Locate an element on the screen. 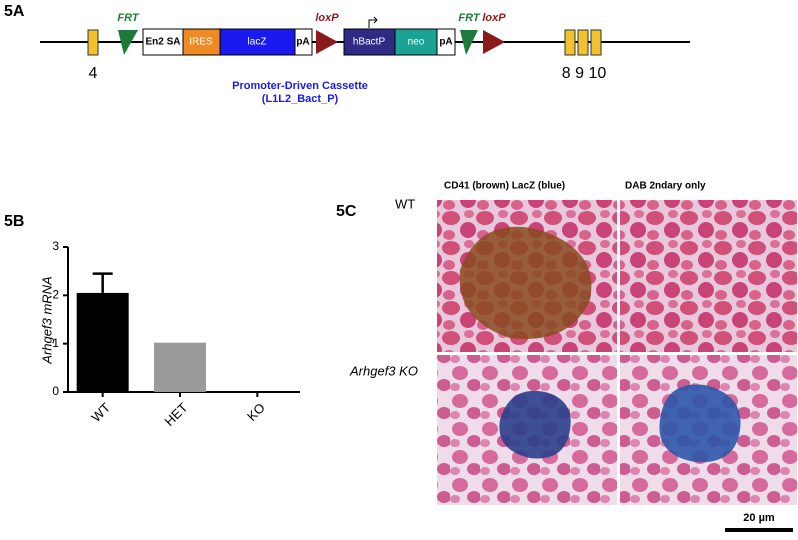 The width and height of the screenshot is (798, 540). cassette-title: Promoter-Driven Cassette is located at coordinates (300, 86).